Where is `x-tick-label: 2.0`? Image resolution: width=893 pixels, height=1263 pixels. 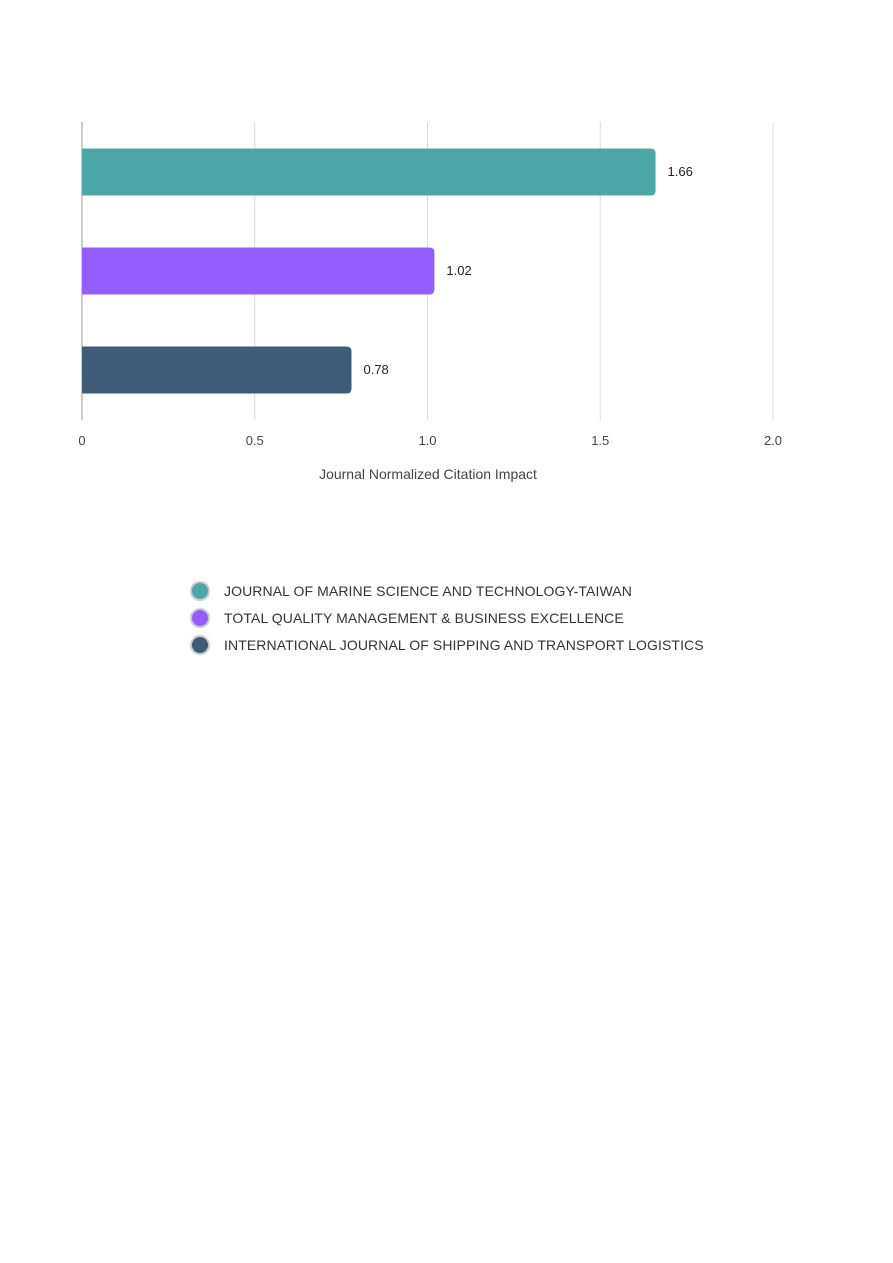 x-tick-label: 2.0 is located at coordinates (773, 440).